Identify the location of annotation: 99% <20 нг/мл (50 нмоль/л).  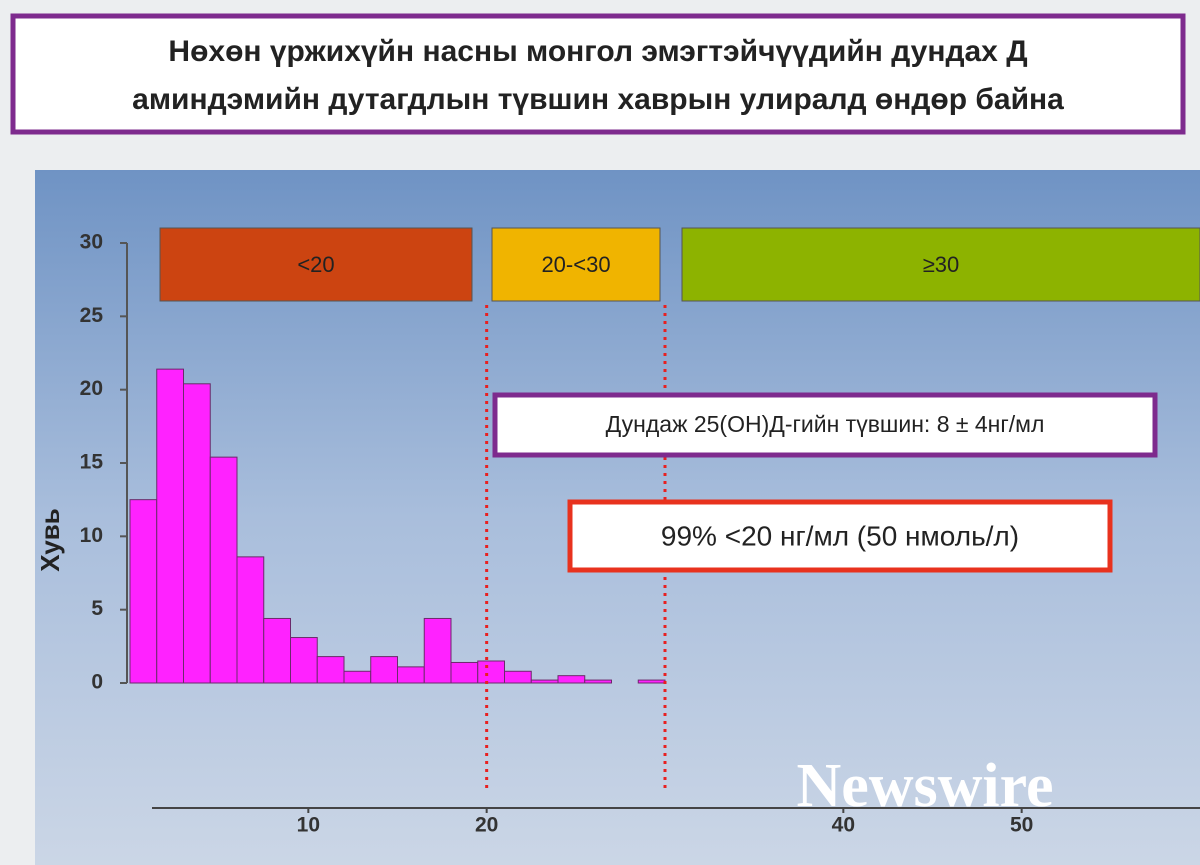
(840, 535).